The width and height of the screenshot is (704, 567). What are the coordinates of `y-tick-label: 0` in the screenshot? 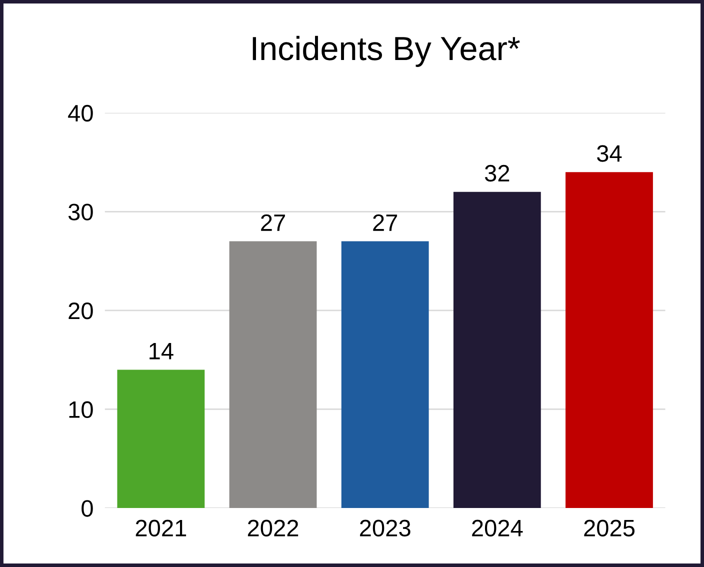 It's located at (87, 508).